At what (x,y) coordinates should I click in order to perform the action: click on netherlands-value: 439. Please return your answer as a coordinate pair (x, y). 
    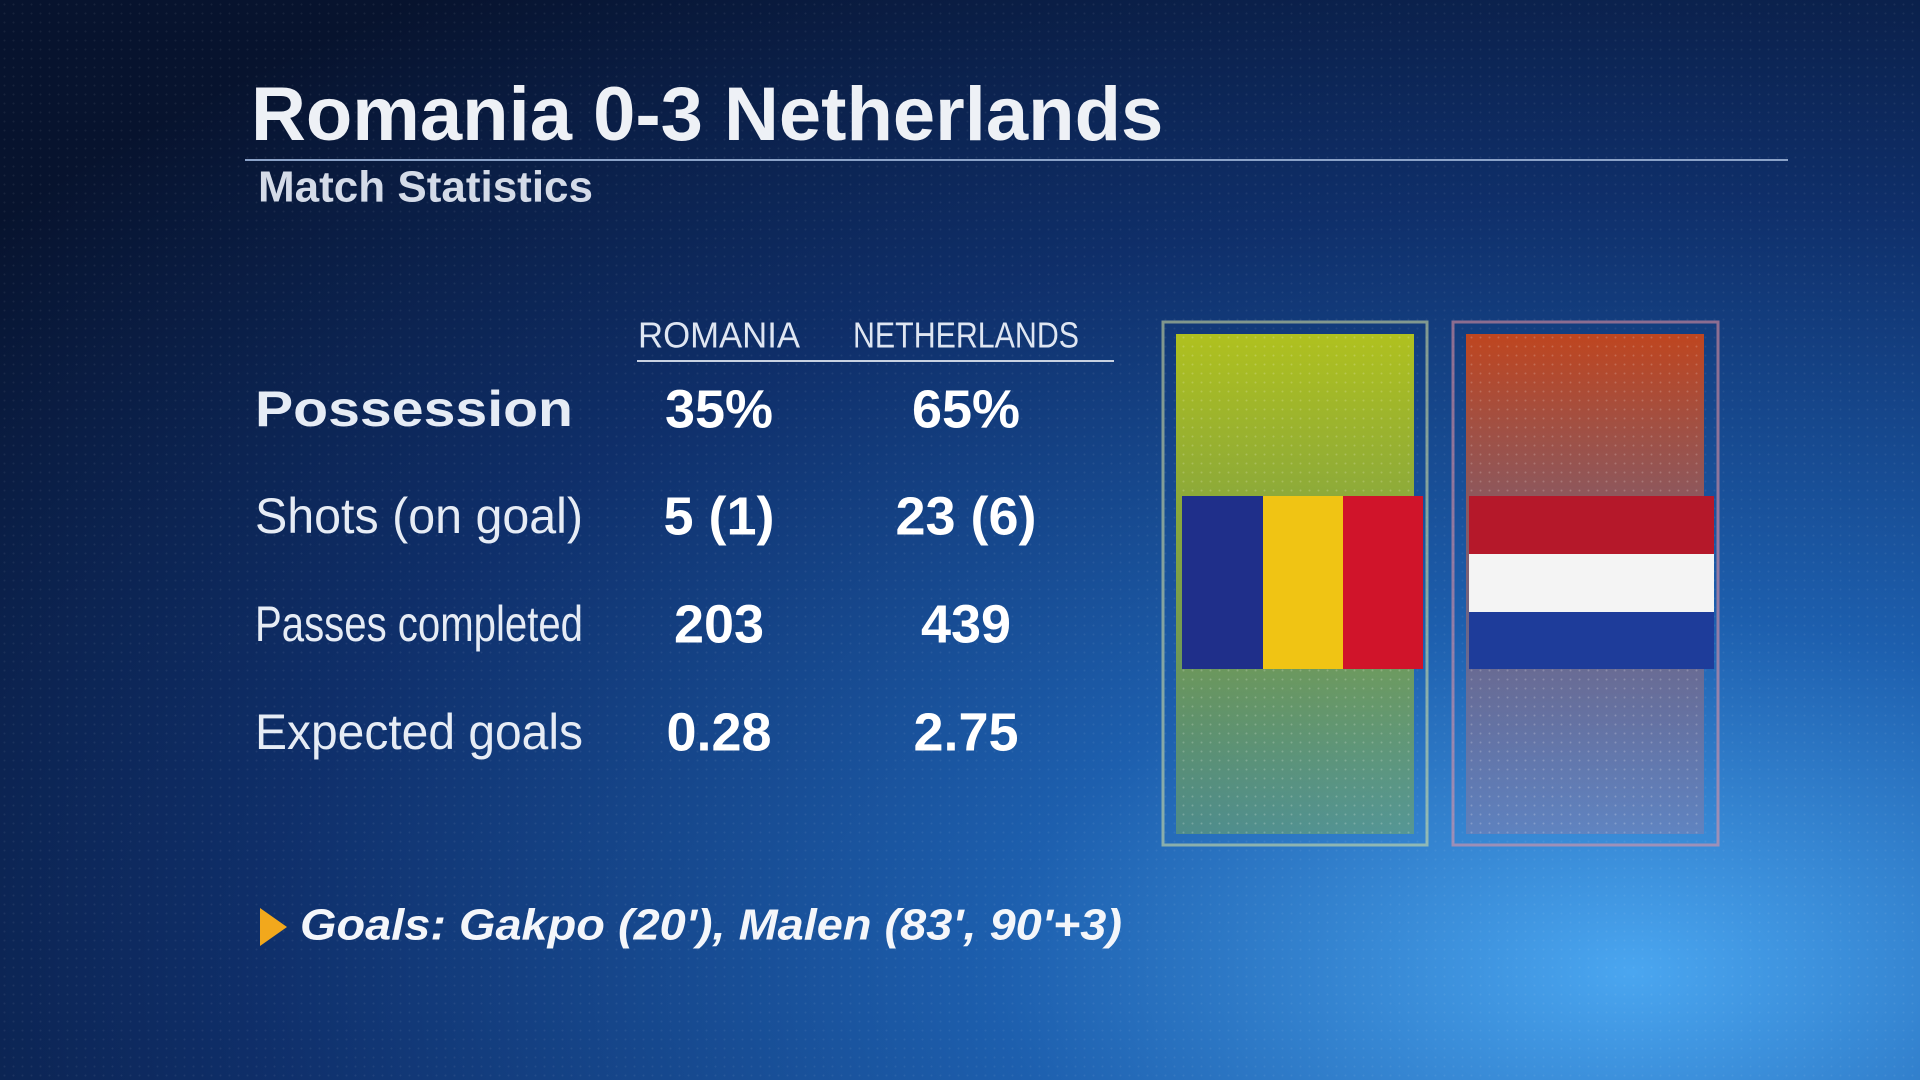
    Looking at the image, I should click on (966, 624).